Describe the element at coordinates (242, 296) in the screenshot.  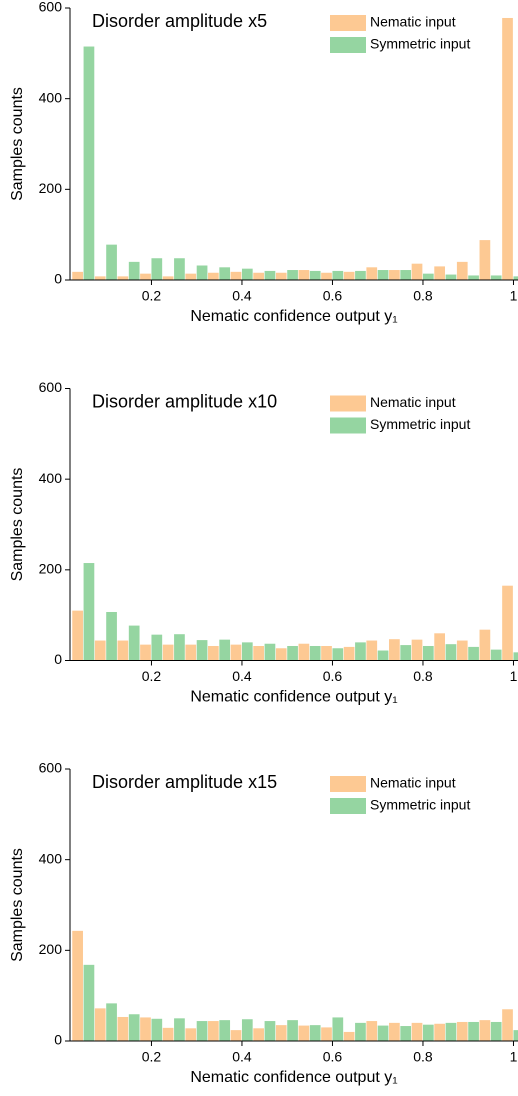
I see `x-tick-label: 0.4` at that location.